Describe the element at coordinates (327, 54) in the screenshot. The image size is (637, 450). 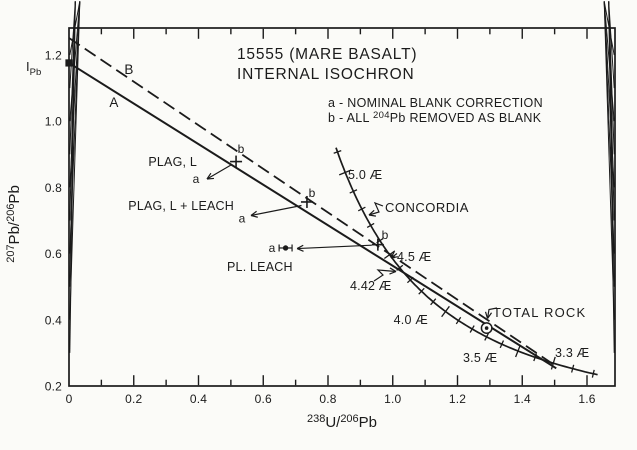
I see `chart-title-line1: 15555 (MARE BASALT)` at that location.